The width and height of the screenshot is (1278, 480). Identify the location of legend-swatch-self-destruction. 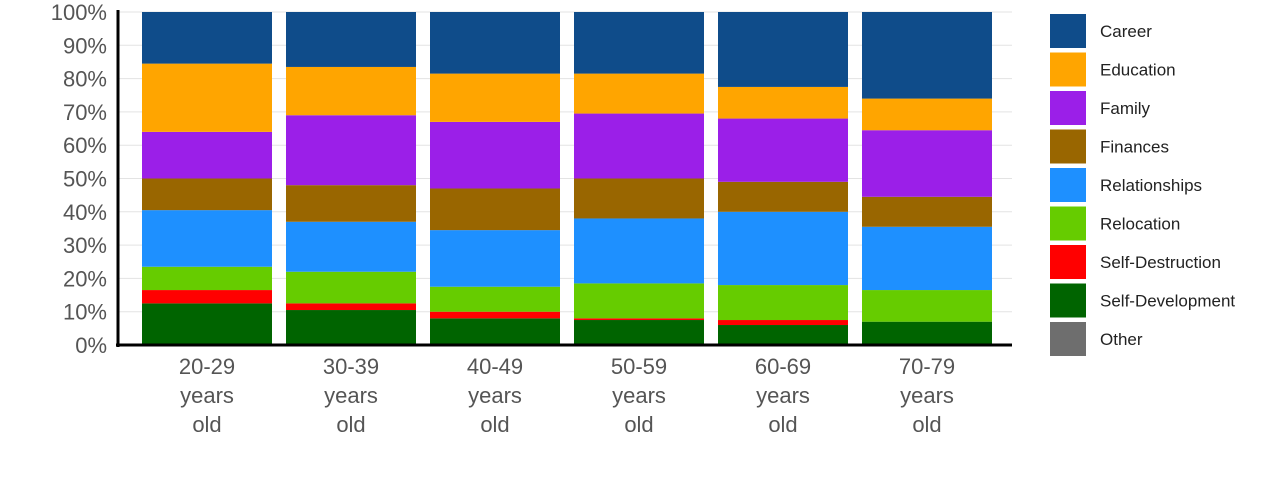
(1068, 262).